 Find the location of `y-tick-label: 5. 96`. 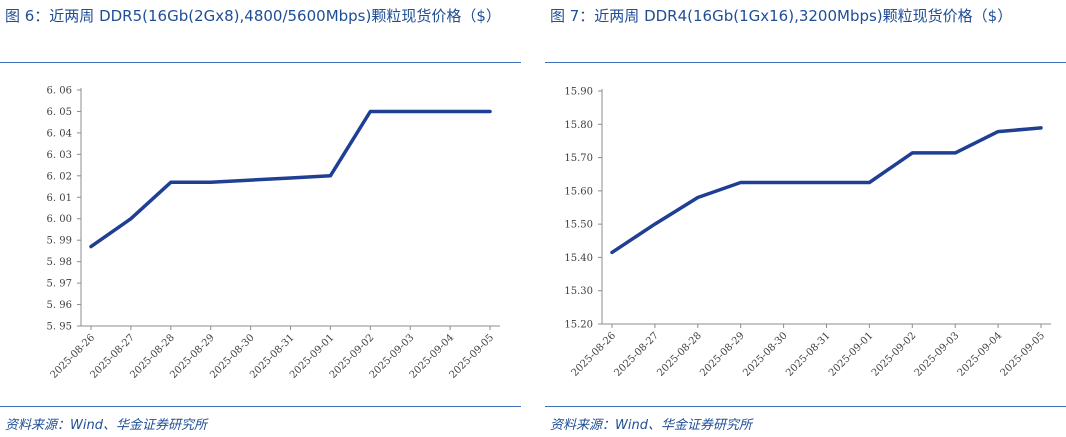

y-tick-label: 5. 96 is located at coordinates (59, 305).